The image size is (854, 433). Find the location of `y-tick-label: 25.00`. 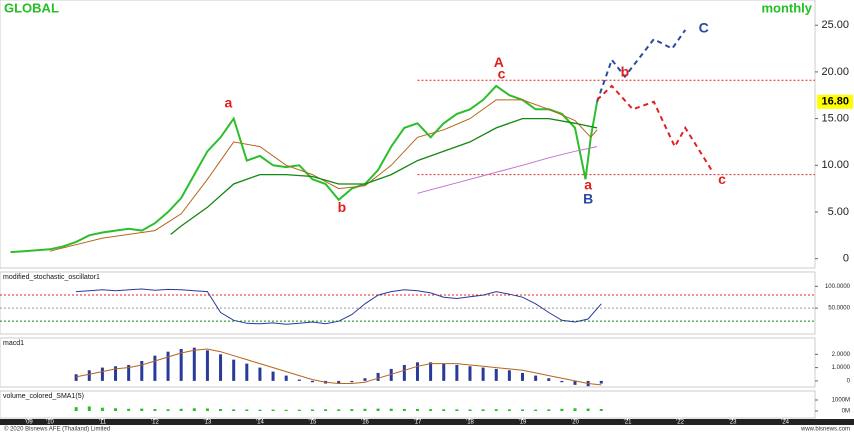

y-tick-label: 25.00 is located at coordinates (835, 25).